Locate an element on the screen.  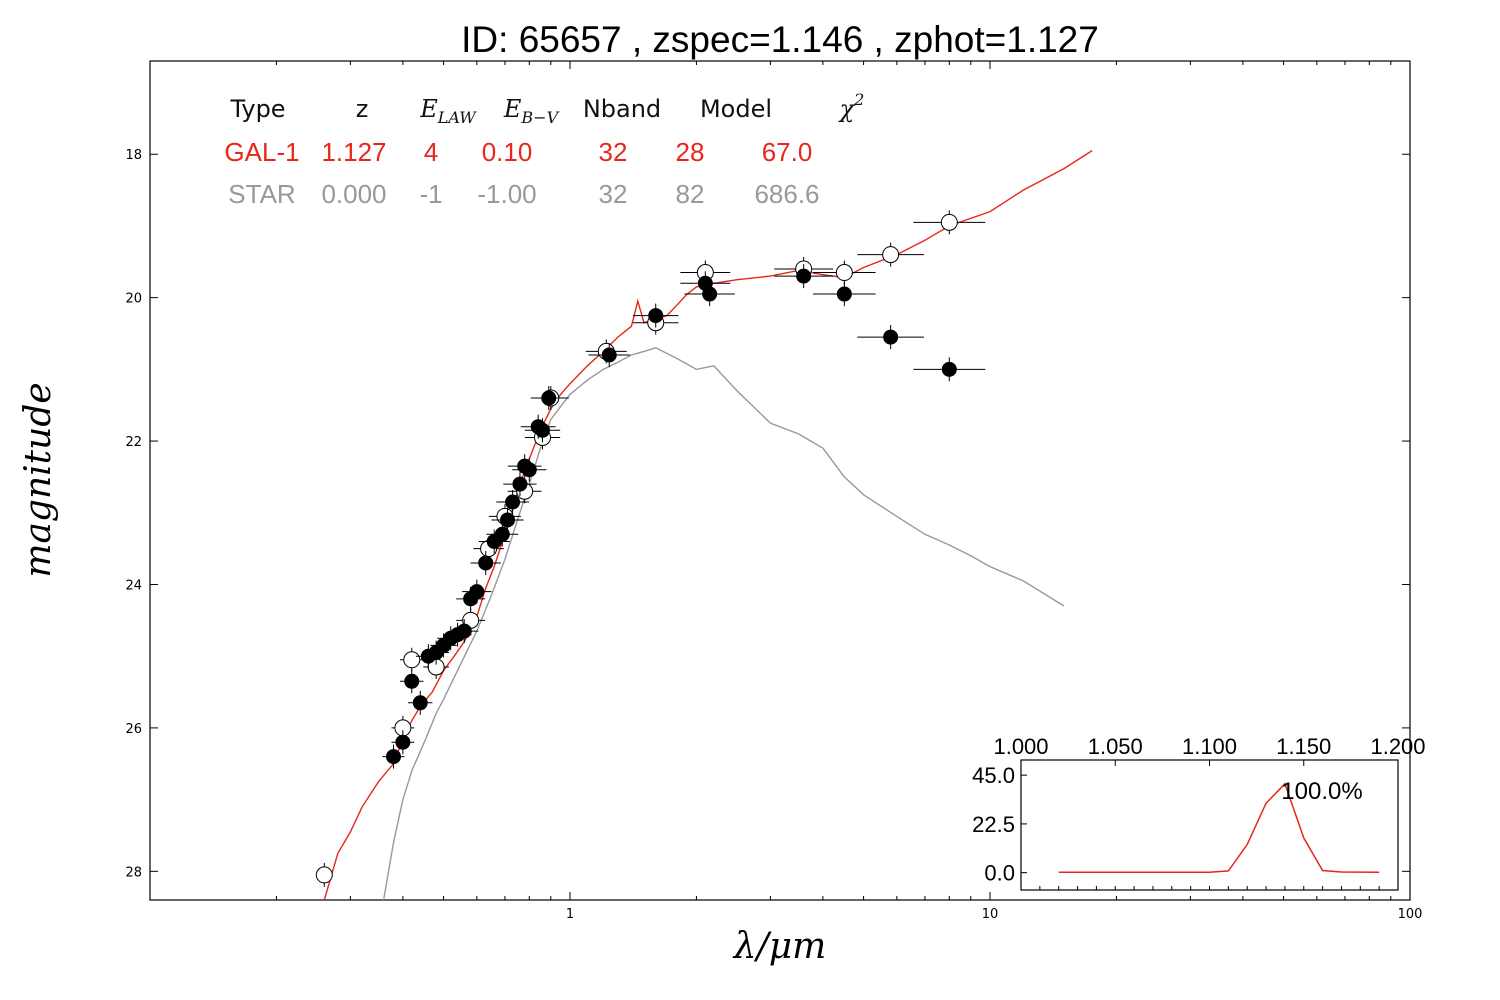
table-header: Type is located at coordinates (257, 109).